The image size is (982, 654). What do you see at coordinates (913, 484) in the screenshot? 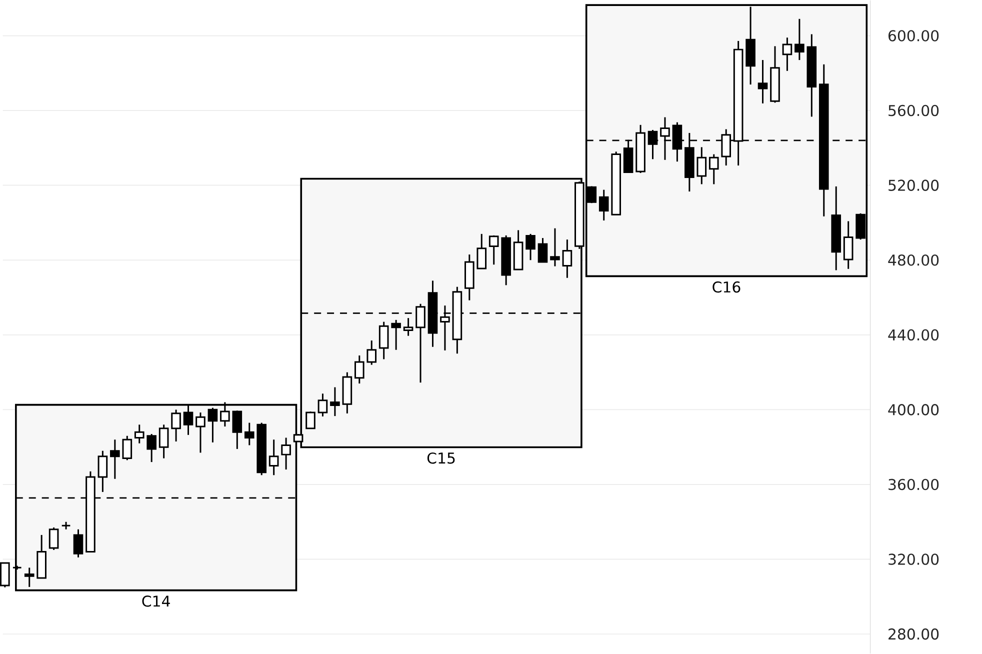
I see `y-tick-label: 360.00` at bounding box center [913, 484].